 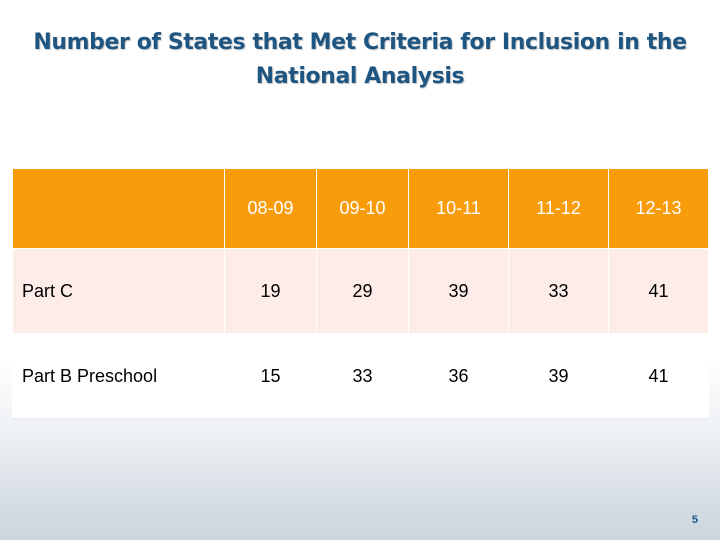 I want to click on table-cell: 29, so click(x=362, y=291).